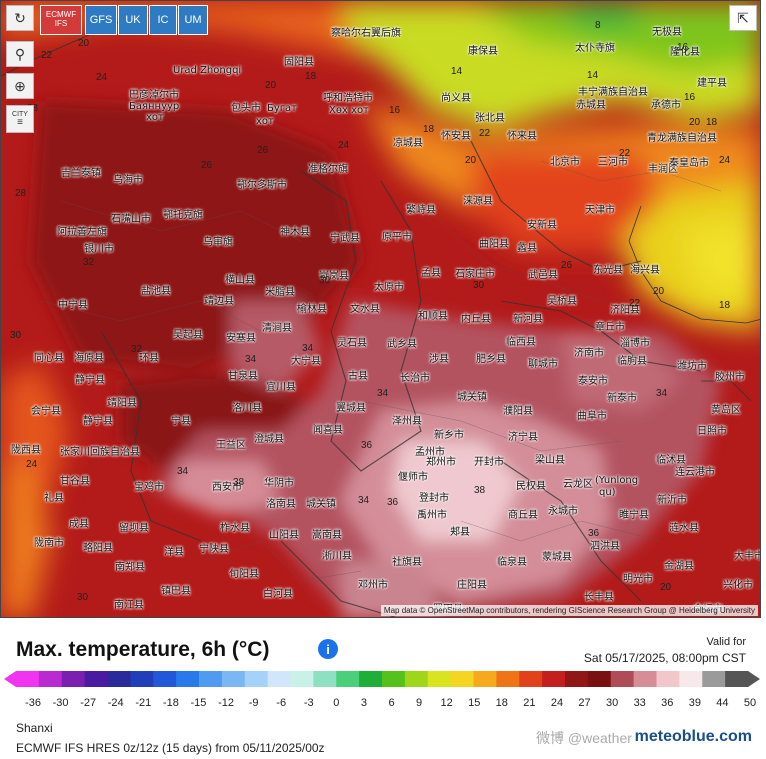 The image size is (766, 759). Describe the element at coordinates (133, 20) in the screenshot. I see `model-tab-uk: UK` at that location.